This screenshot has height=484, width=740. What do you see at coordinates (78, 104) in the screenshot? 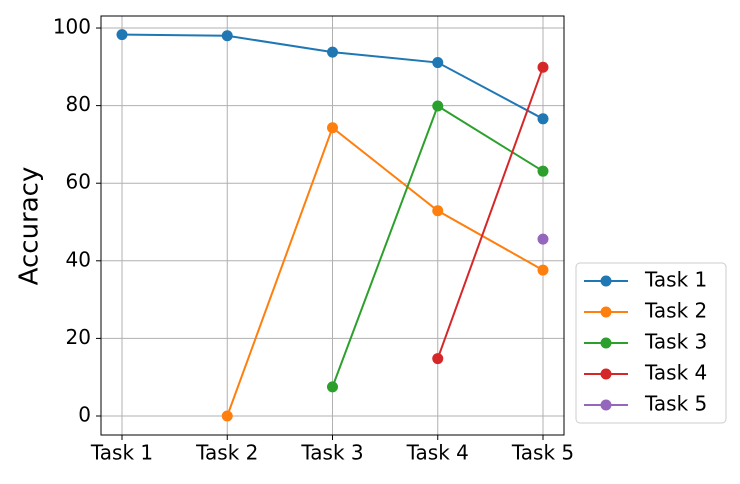
I see `y-tick-label: 80` at bounding box center [78, 104].